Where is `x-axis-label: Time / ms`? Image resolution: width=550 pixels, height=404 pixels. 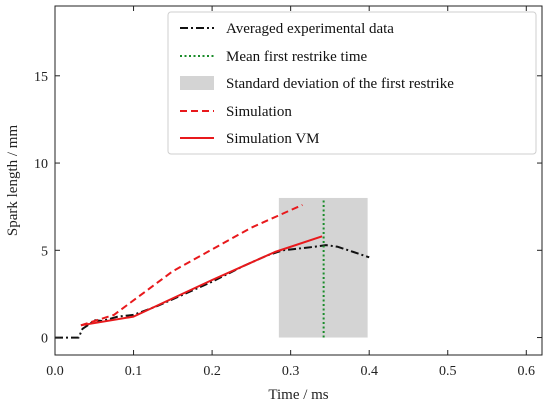 x-axis-label: Time / ms is located at coordinates (298, 395).